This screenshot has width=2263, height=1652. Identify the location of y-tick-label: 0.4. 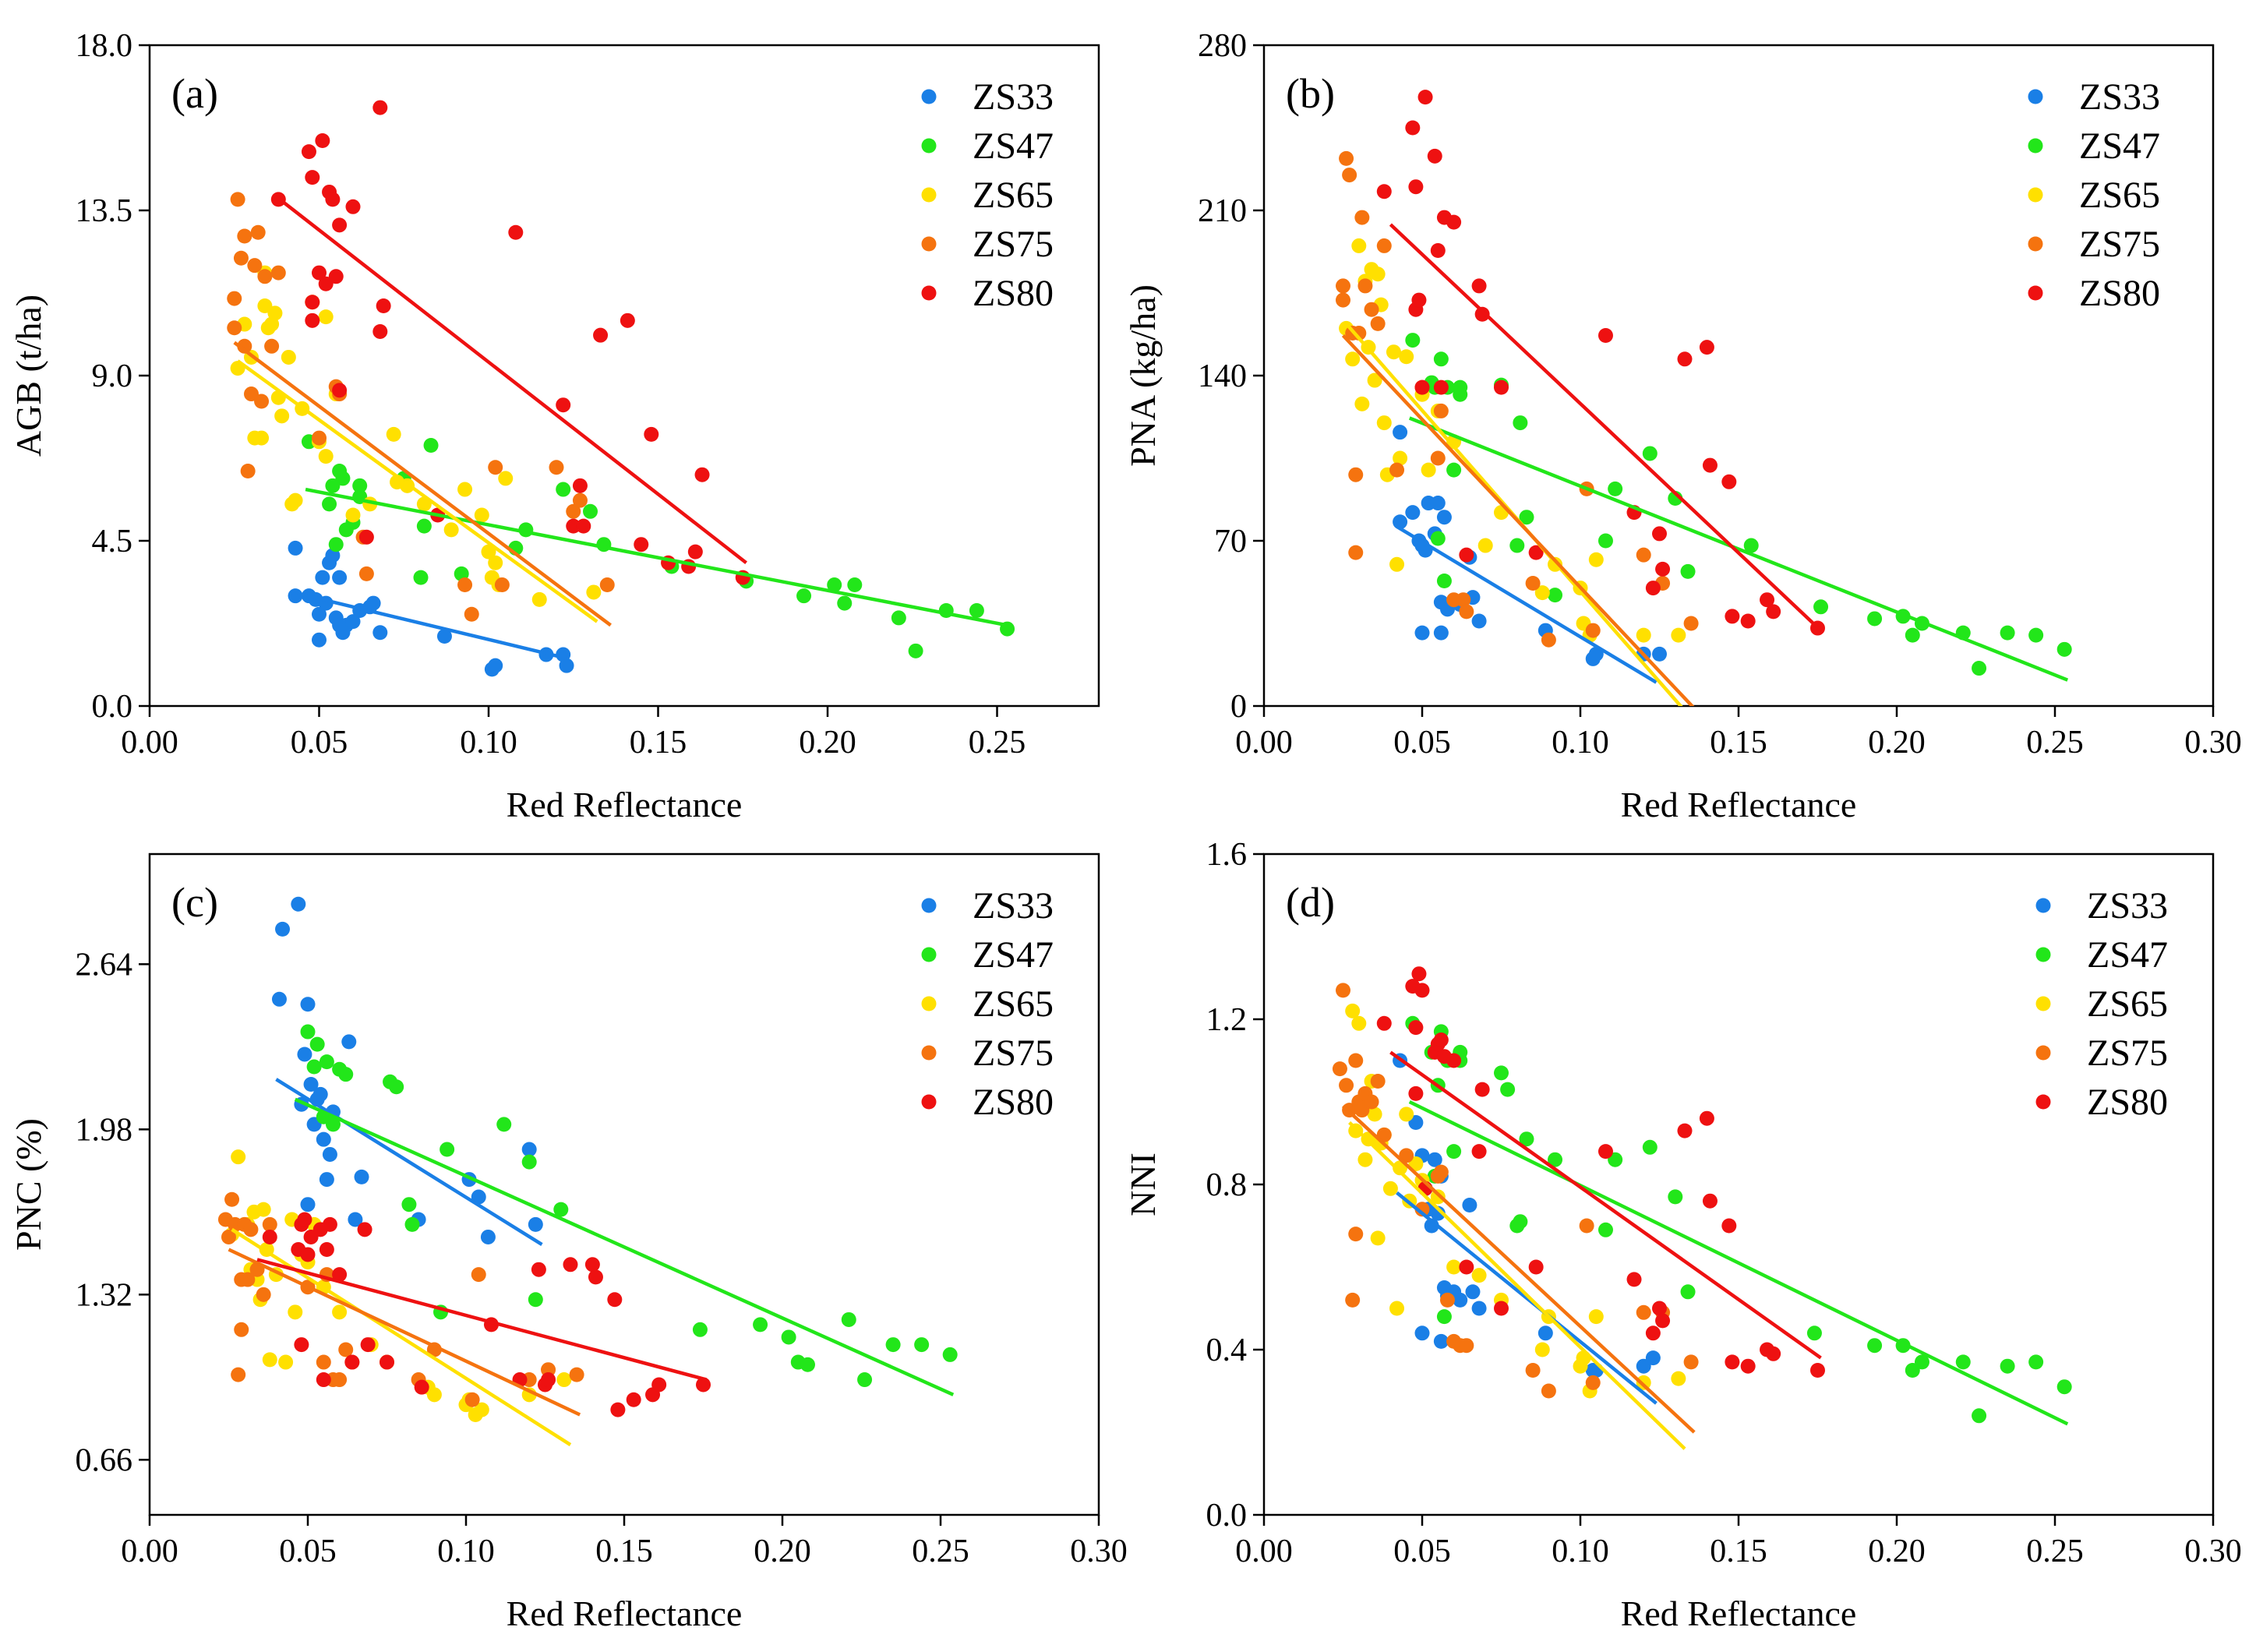
(1227, 1350).